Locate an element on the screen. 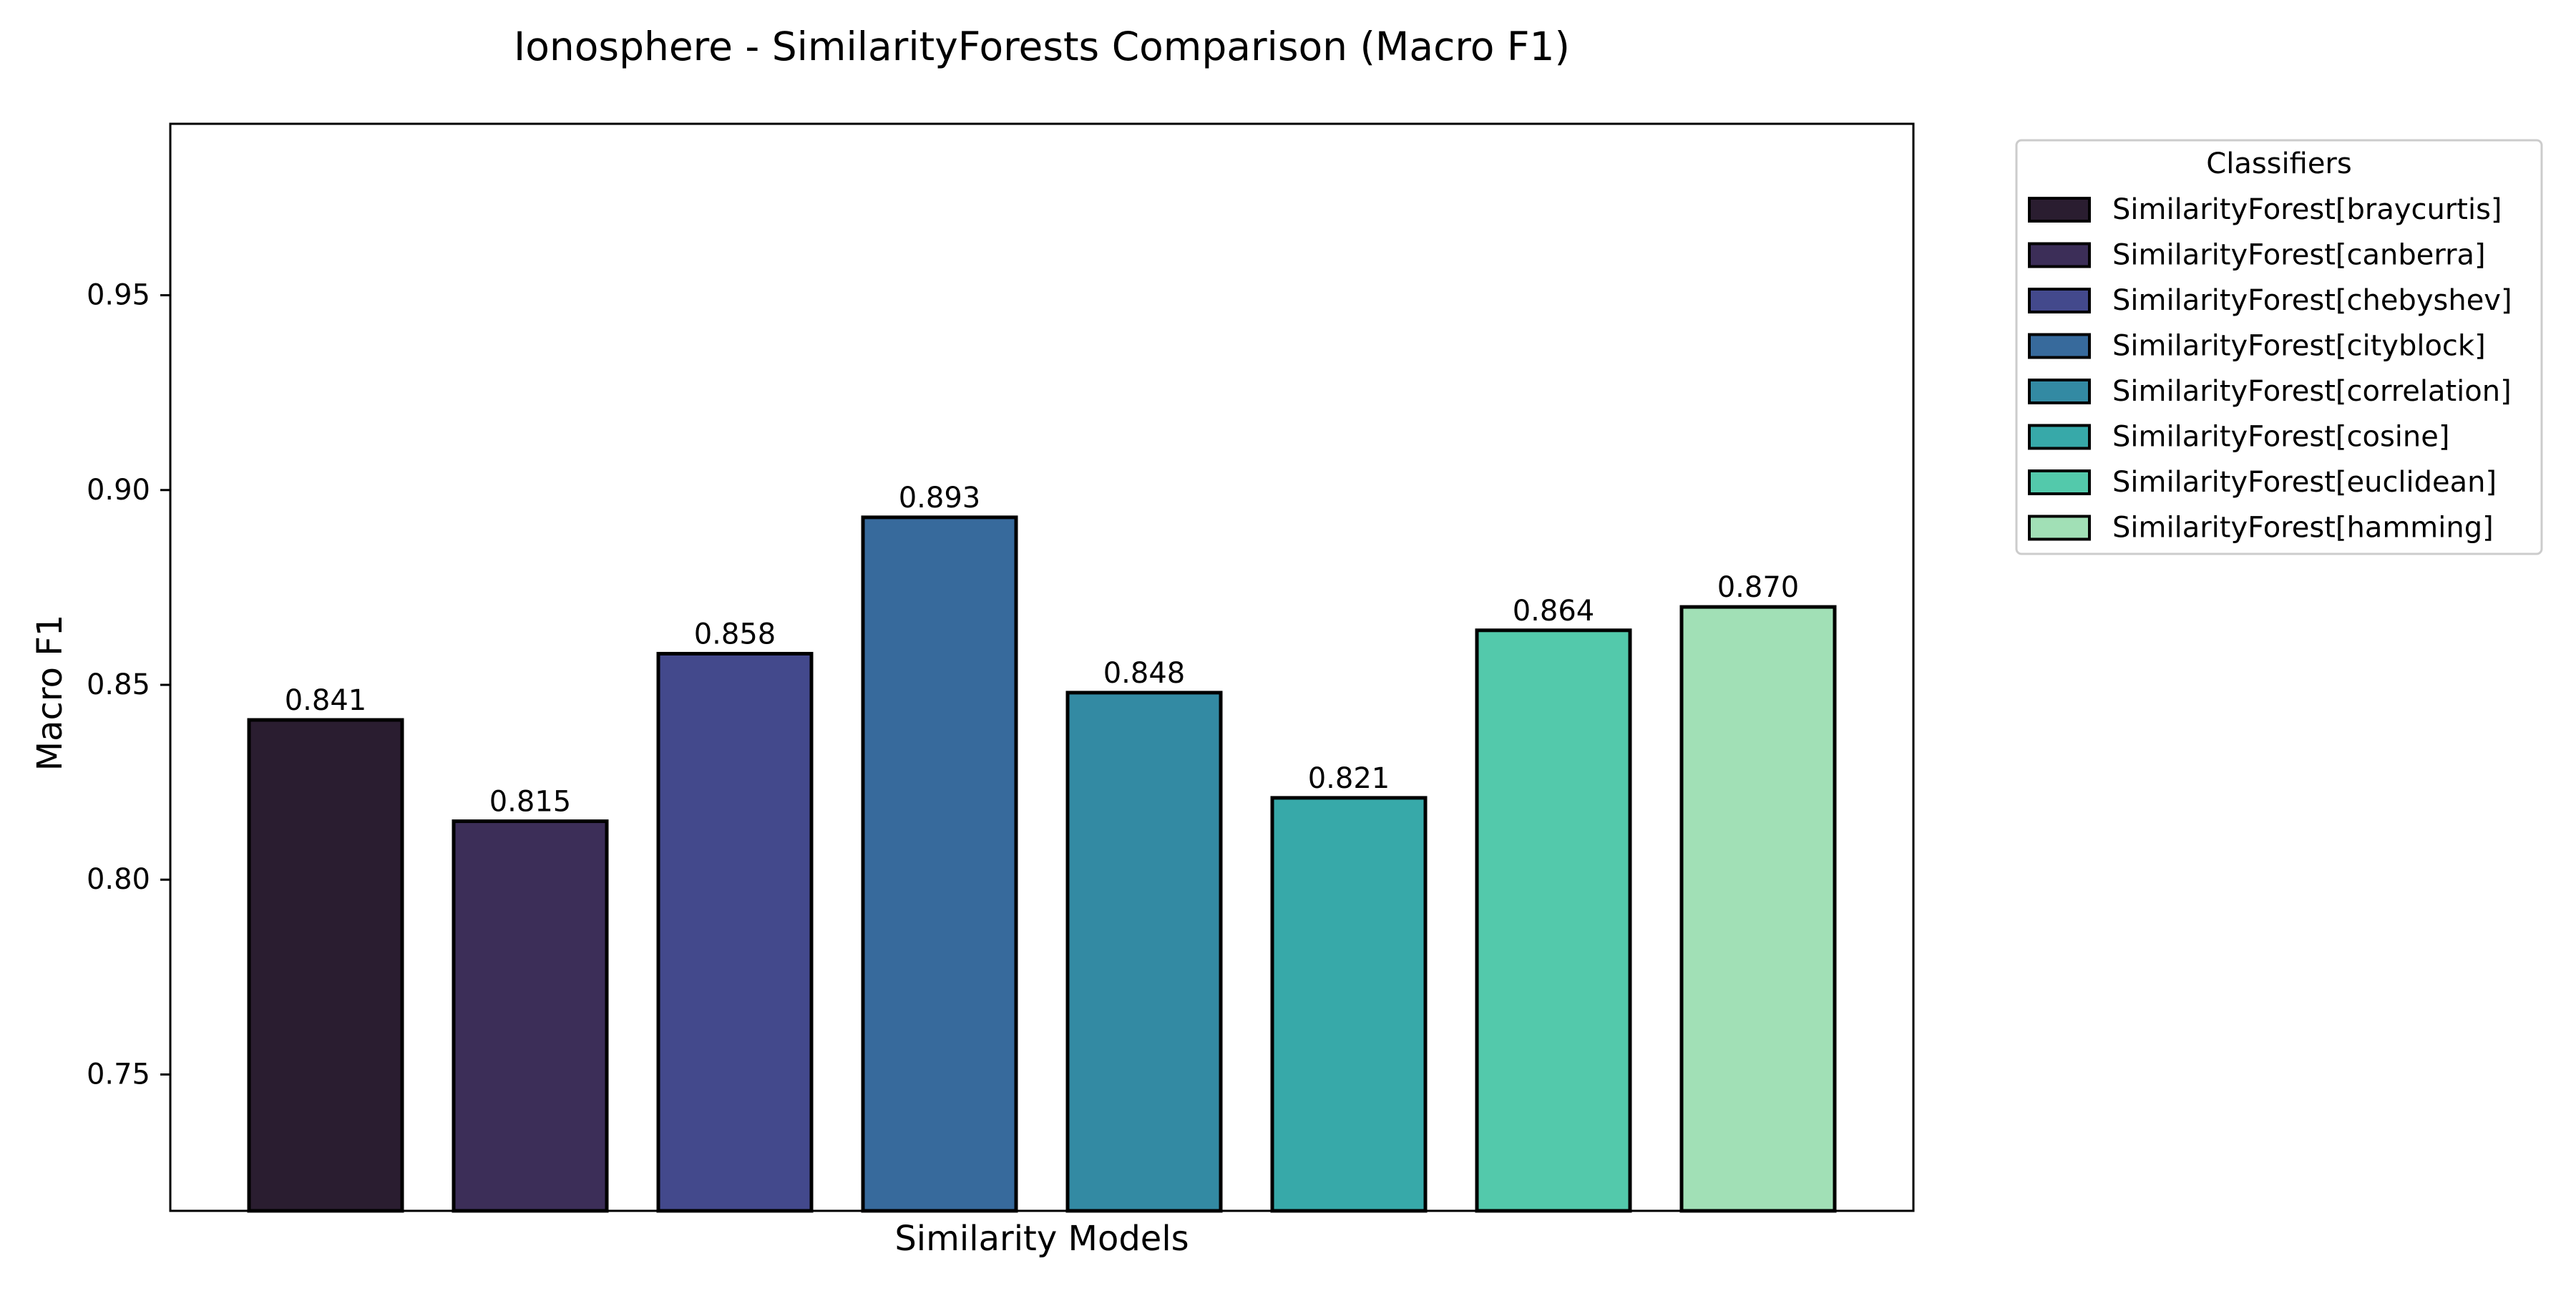 The width and height of the screenshot is (2576, 1291). legend-item-label: SimilarityForest[cityblock] is located at coordinates (2299, 346).